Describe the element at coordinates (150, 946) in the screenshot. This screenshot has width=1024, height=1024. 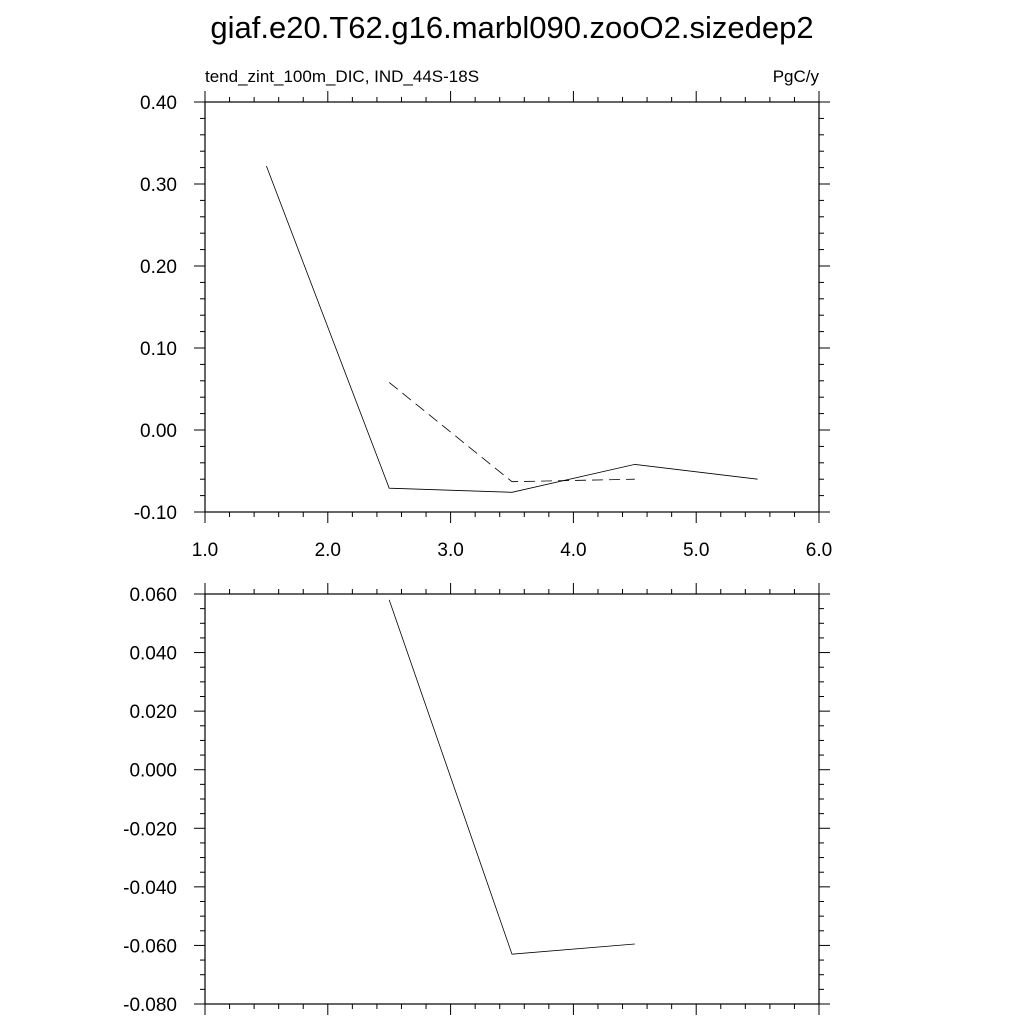
I see `y-tick-label: -0.060` at that location.